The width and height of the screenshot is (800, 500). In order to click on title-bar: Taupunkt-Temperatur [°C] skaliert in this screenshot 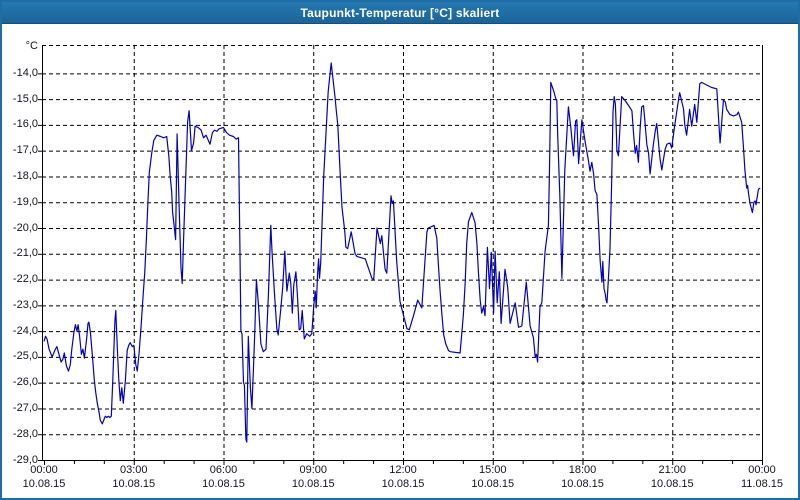, I will do `click(400, 13)`.